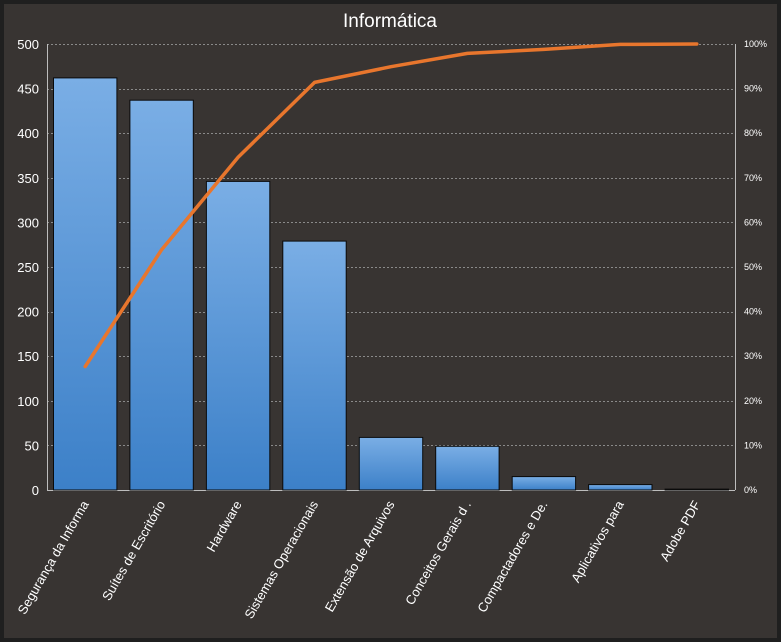 This screenshot has width=781, height=642. Describe the element at coordinates (28, 44) in the screenshot. I see `left-tick-label: 500` at that location.